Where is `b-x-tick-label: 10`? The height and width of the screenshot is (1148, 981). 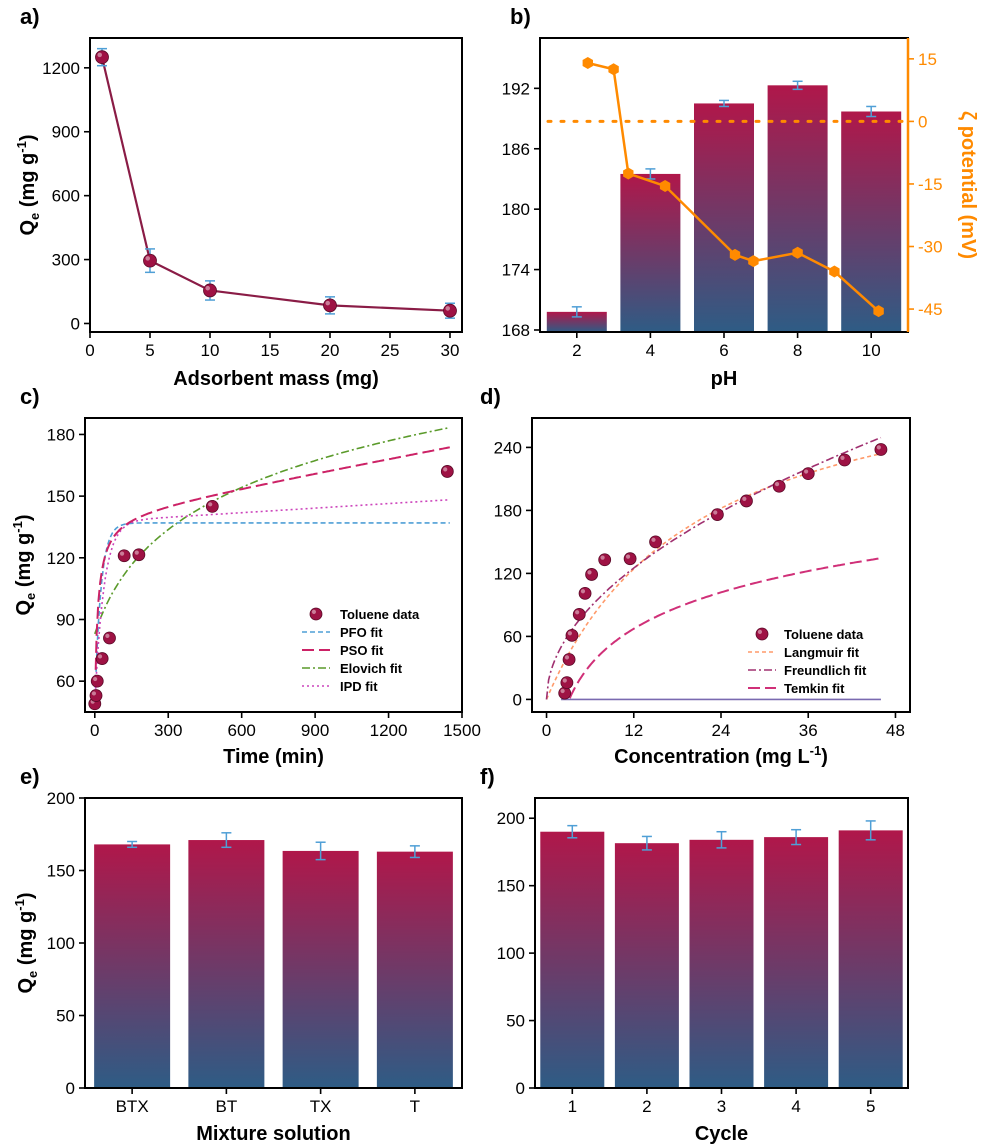
b-x-tick-label: 10 is located at coordinates (871, 350).